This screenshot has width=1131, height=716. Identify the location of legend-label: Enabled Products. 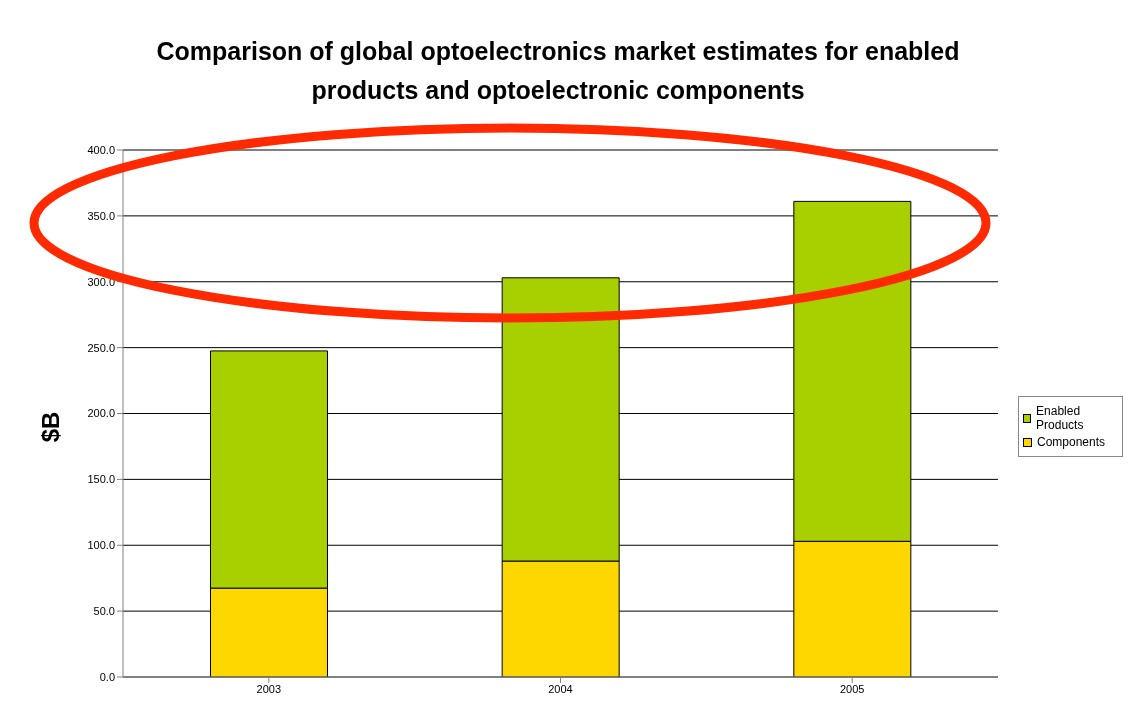
(1060, 418).